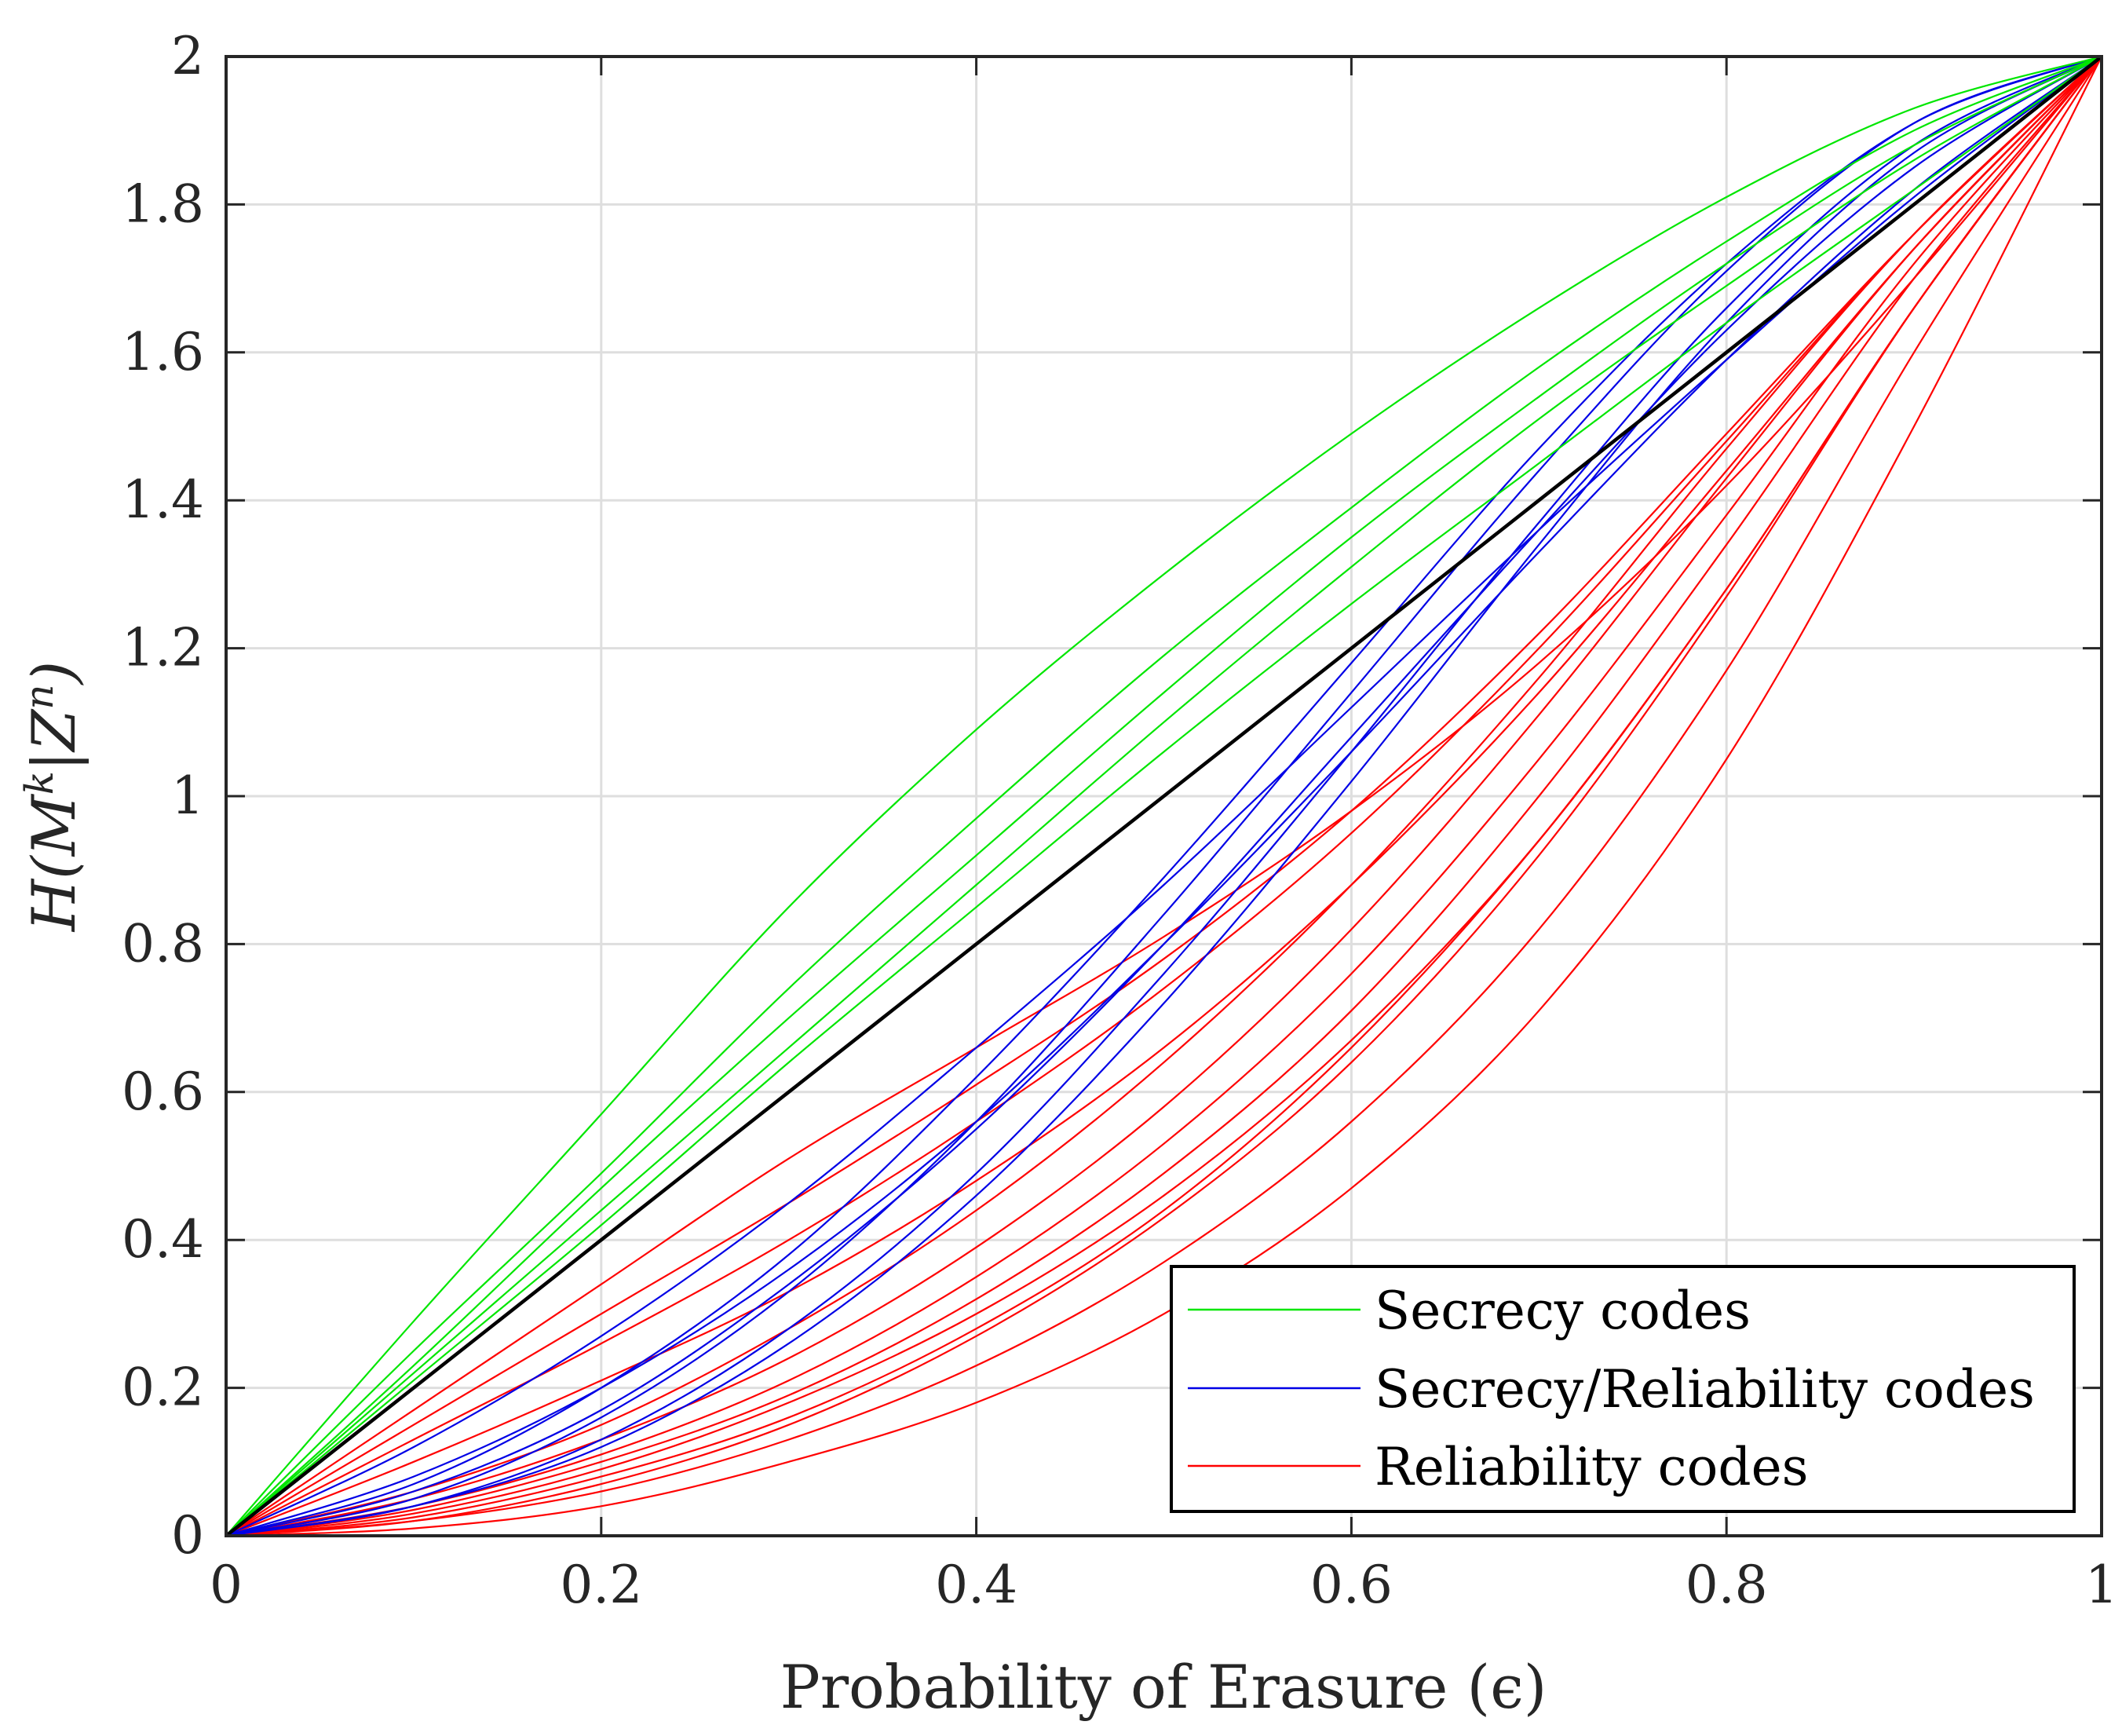  Describe the element at coordinates (188, 1535) in the screenshot. I see `y-tick-label: 0` at that location.